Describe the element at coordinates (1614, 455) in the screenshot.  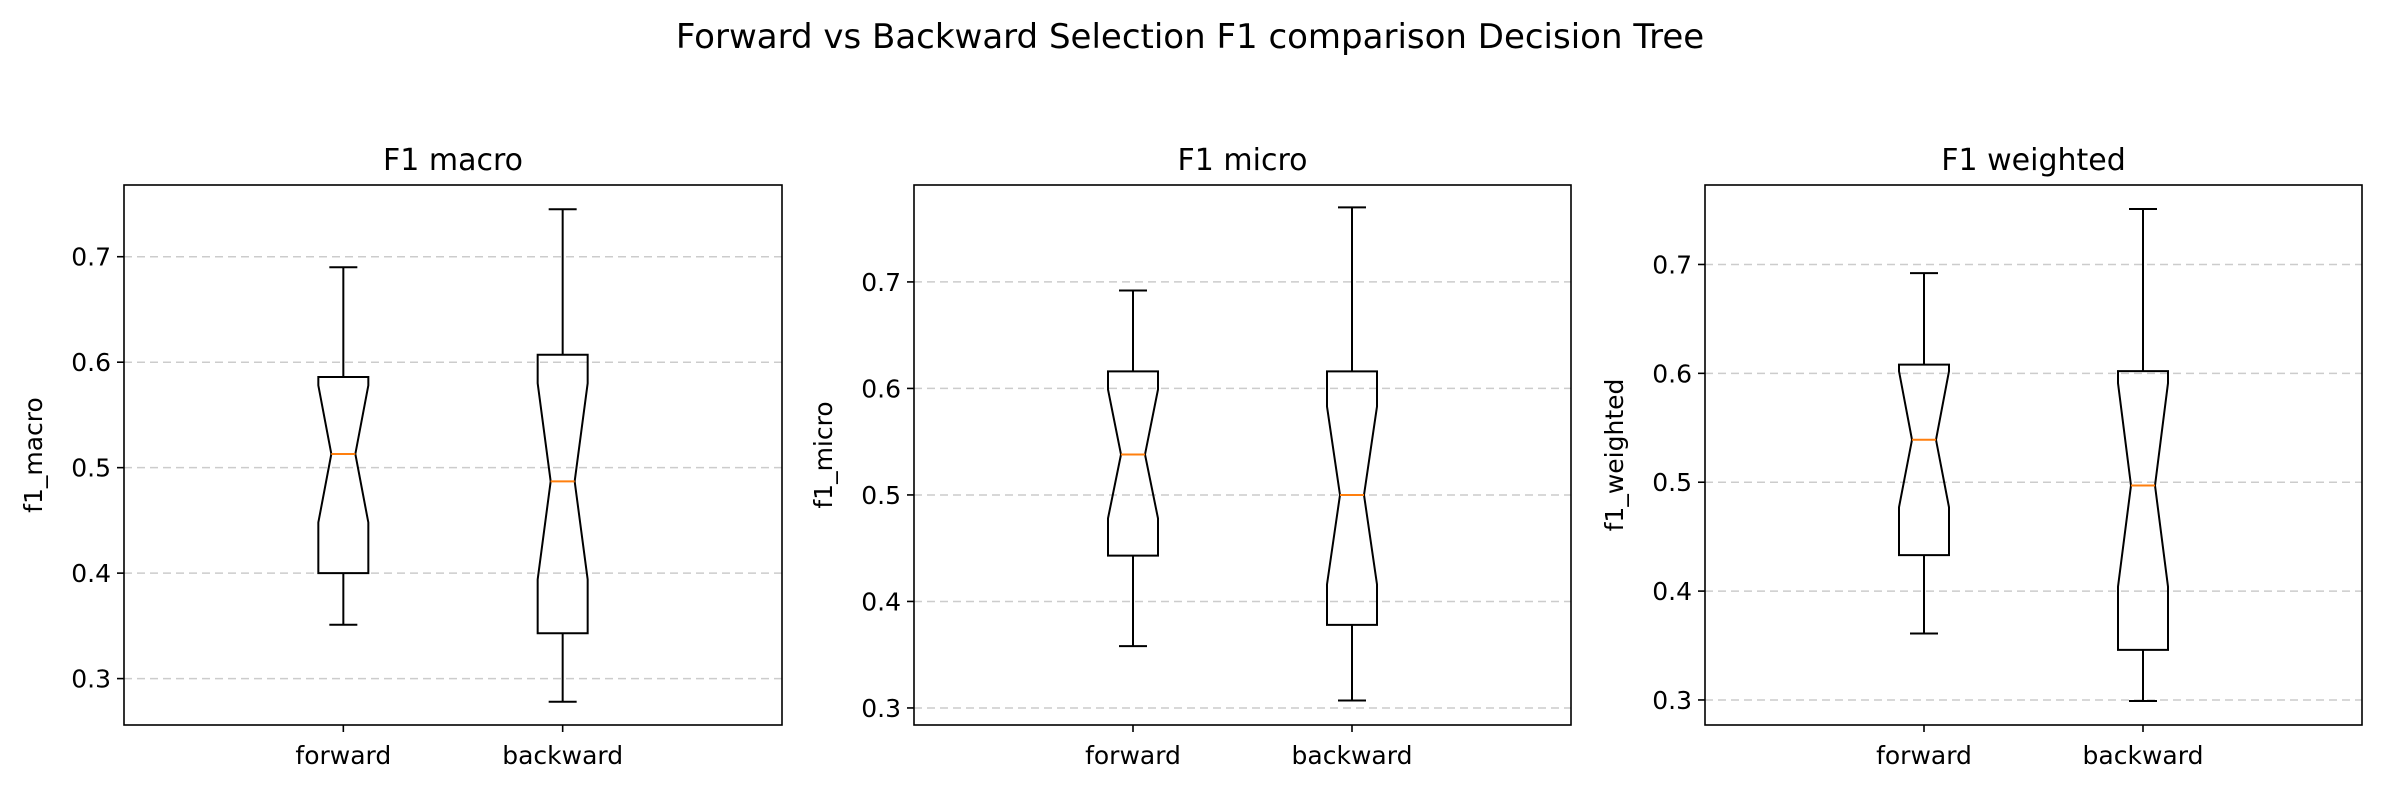
I see `y-axis-label: f1_weighted` at that location.